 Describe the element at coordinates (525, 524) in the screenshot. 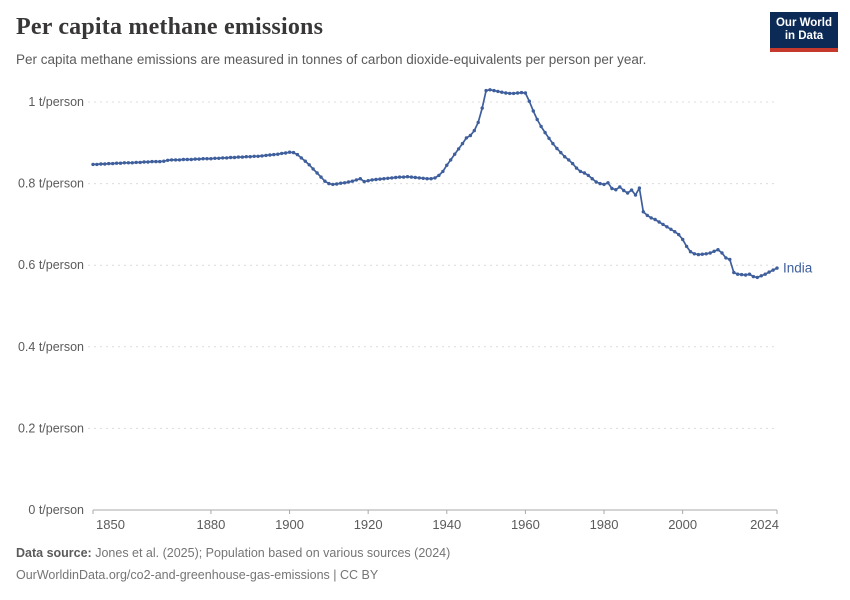

I see `x-axis-tick-label: 1960` at that location.